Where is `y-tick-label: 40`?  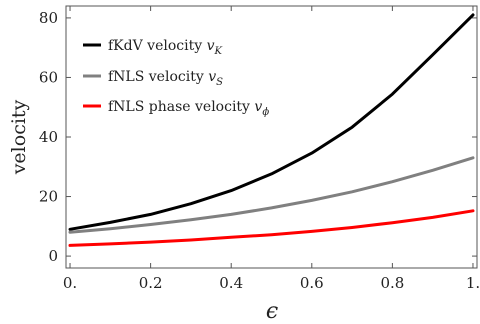
y-tick-label: 40 is located at coordinates (48, 137).